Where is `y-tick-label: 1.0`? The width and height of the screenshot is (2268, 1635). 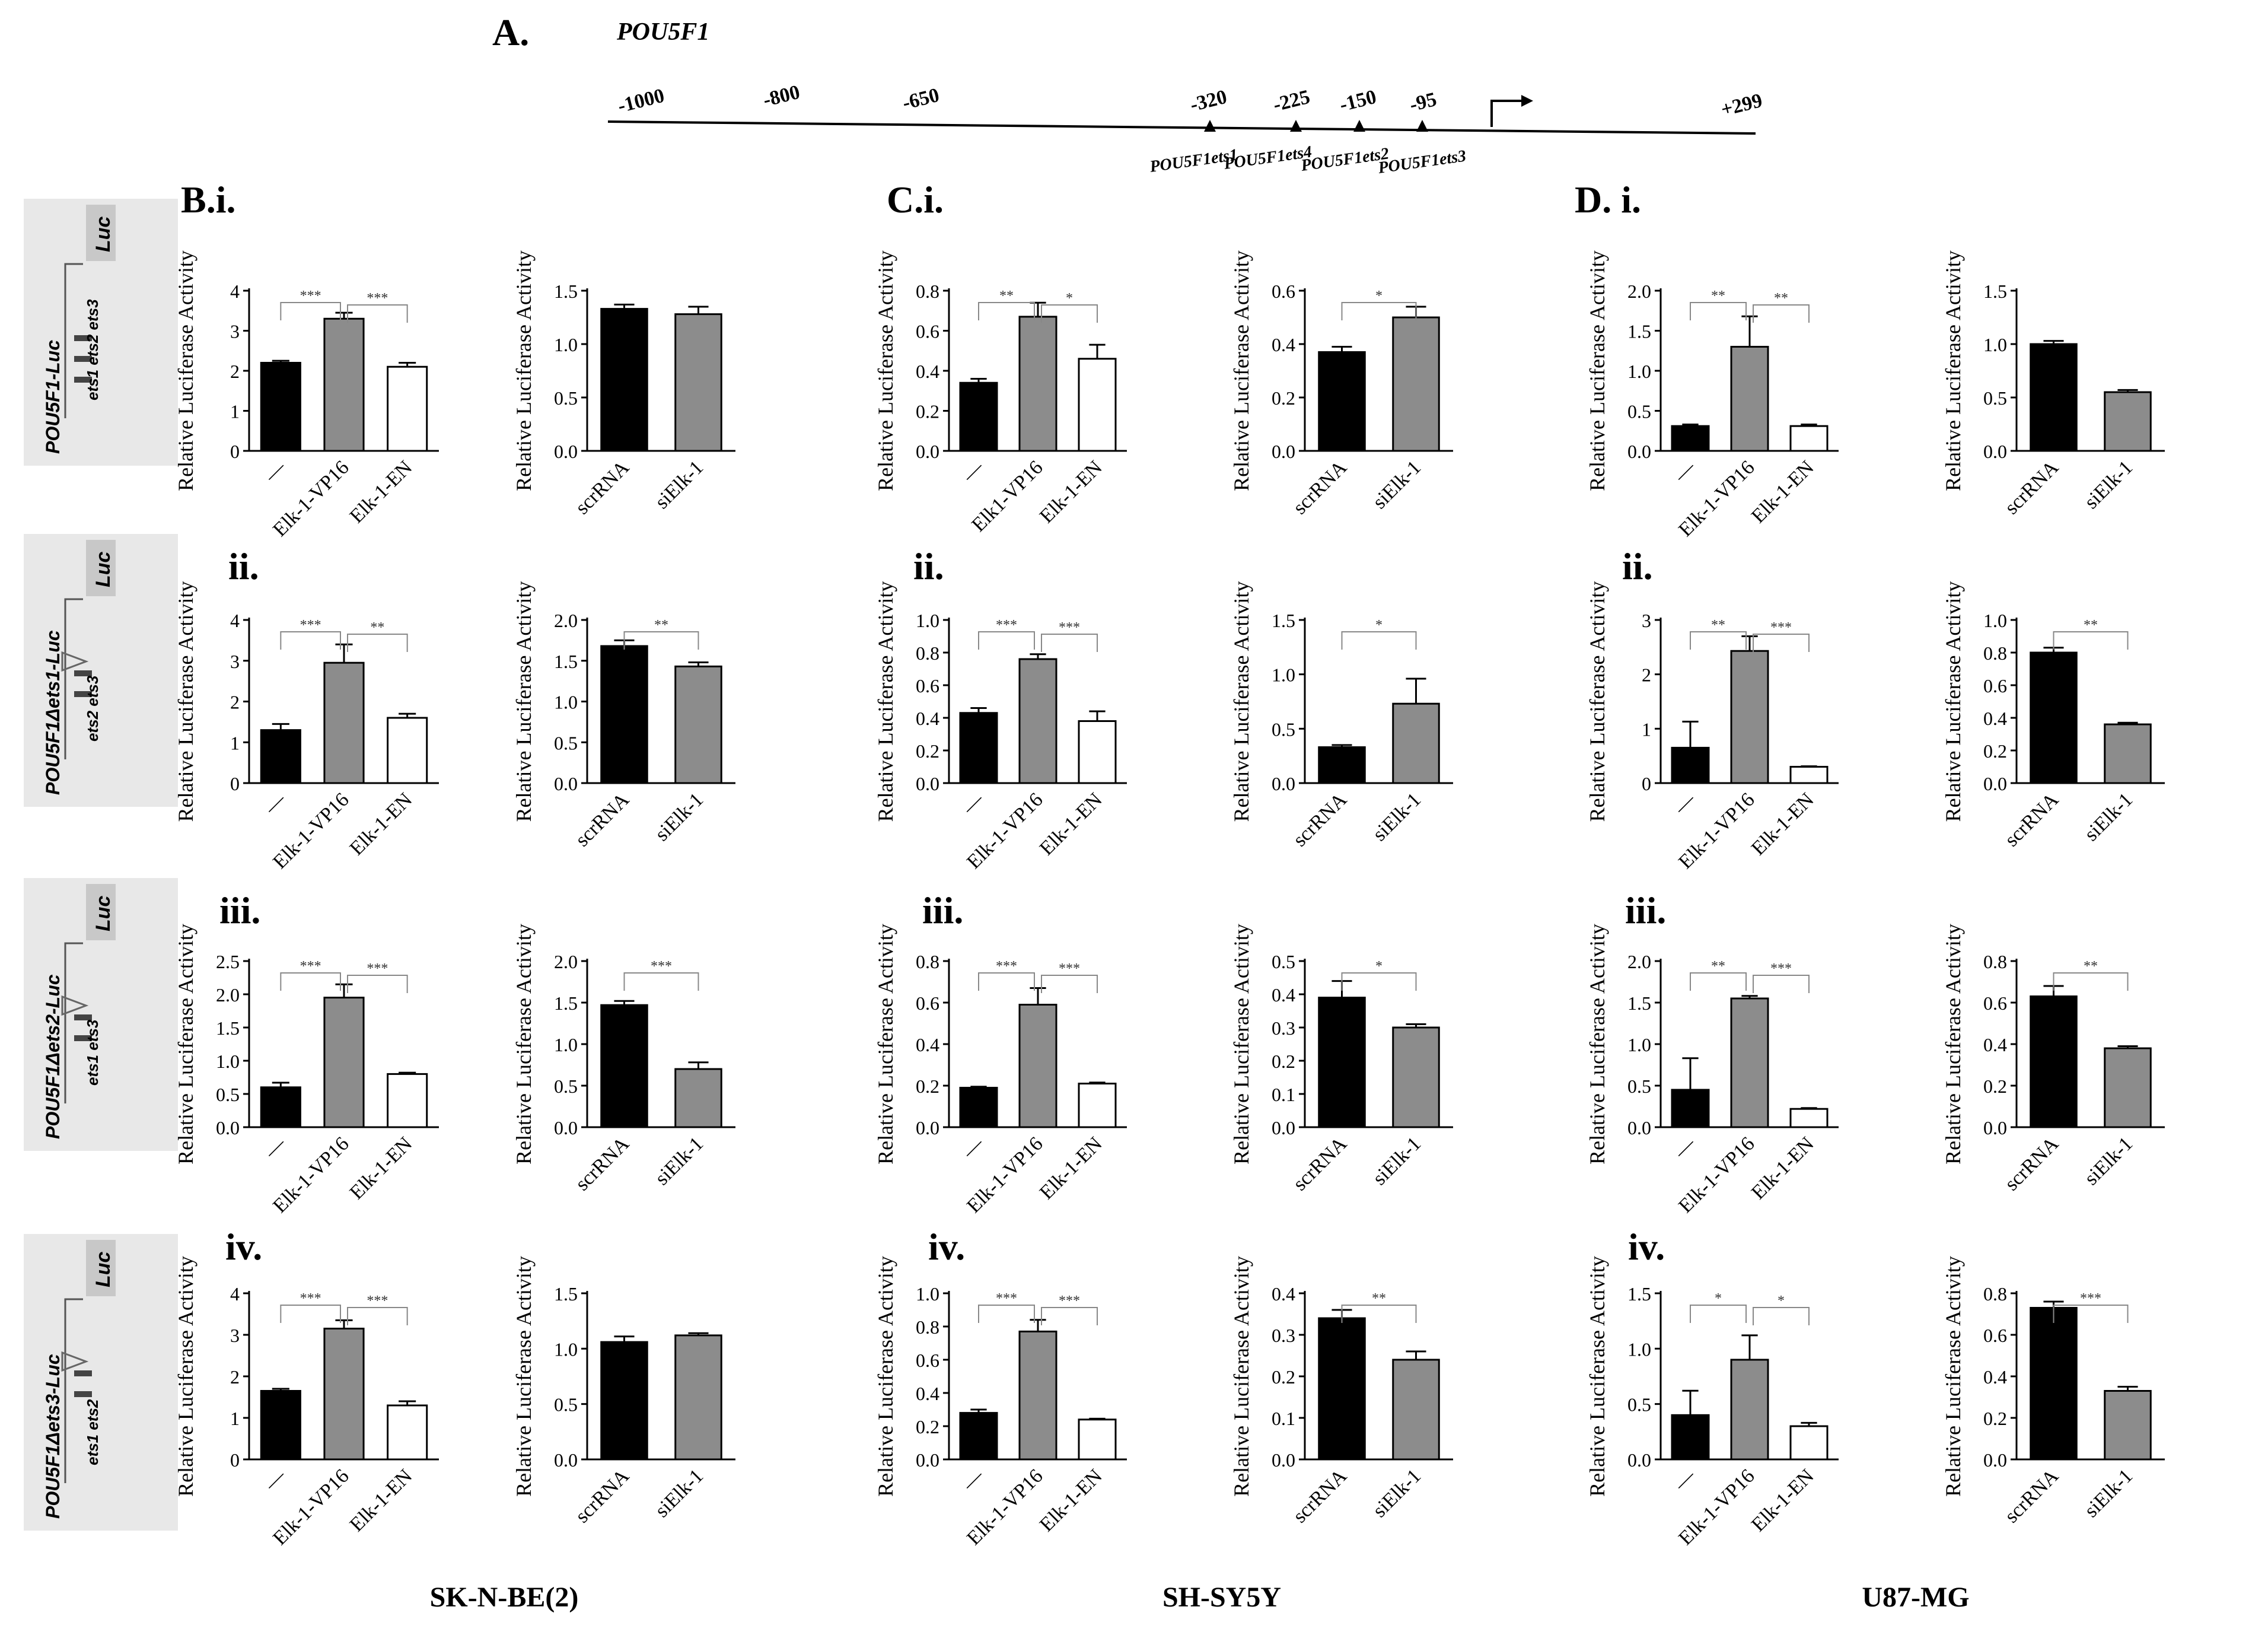
y-tick-label: 1.0 is located at coordinates (1639, 1044).